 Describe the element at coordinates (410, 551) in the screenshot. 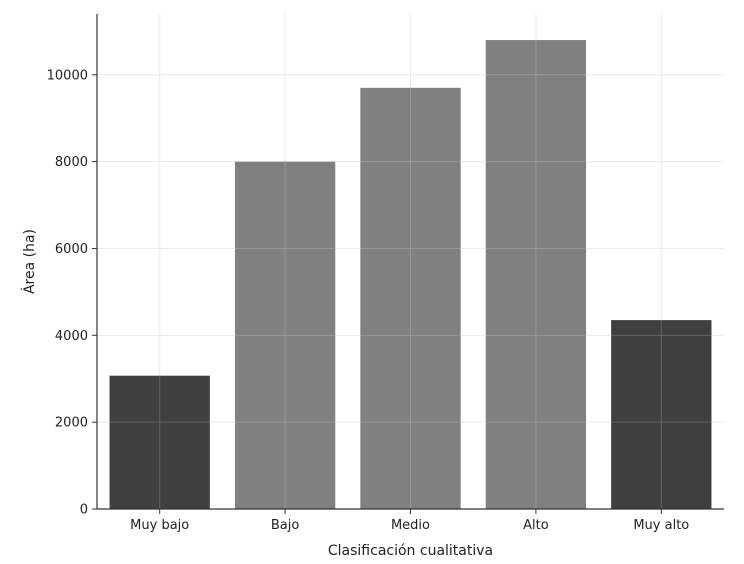

I see `x-axis-title: Clasificación cualitativa` at that location.